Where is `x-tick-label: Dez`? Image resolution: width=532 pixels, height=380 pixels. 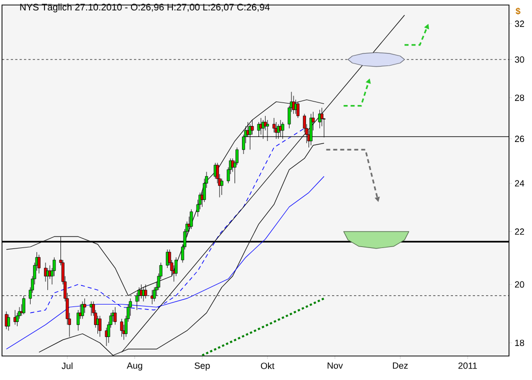 x-tick-label: Dez is located at coordinates (400, 365).